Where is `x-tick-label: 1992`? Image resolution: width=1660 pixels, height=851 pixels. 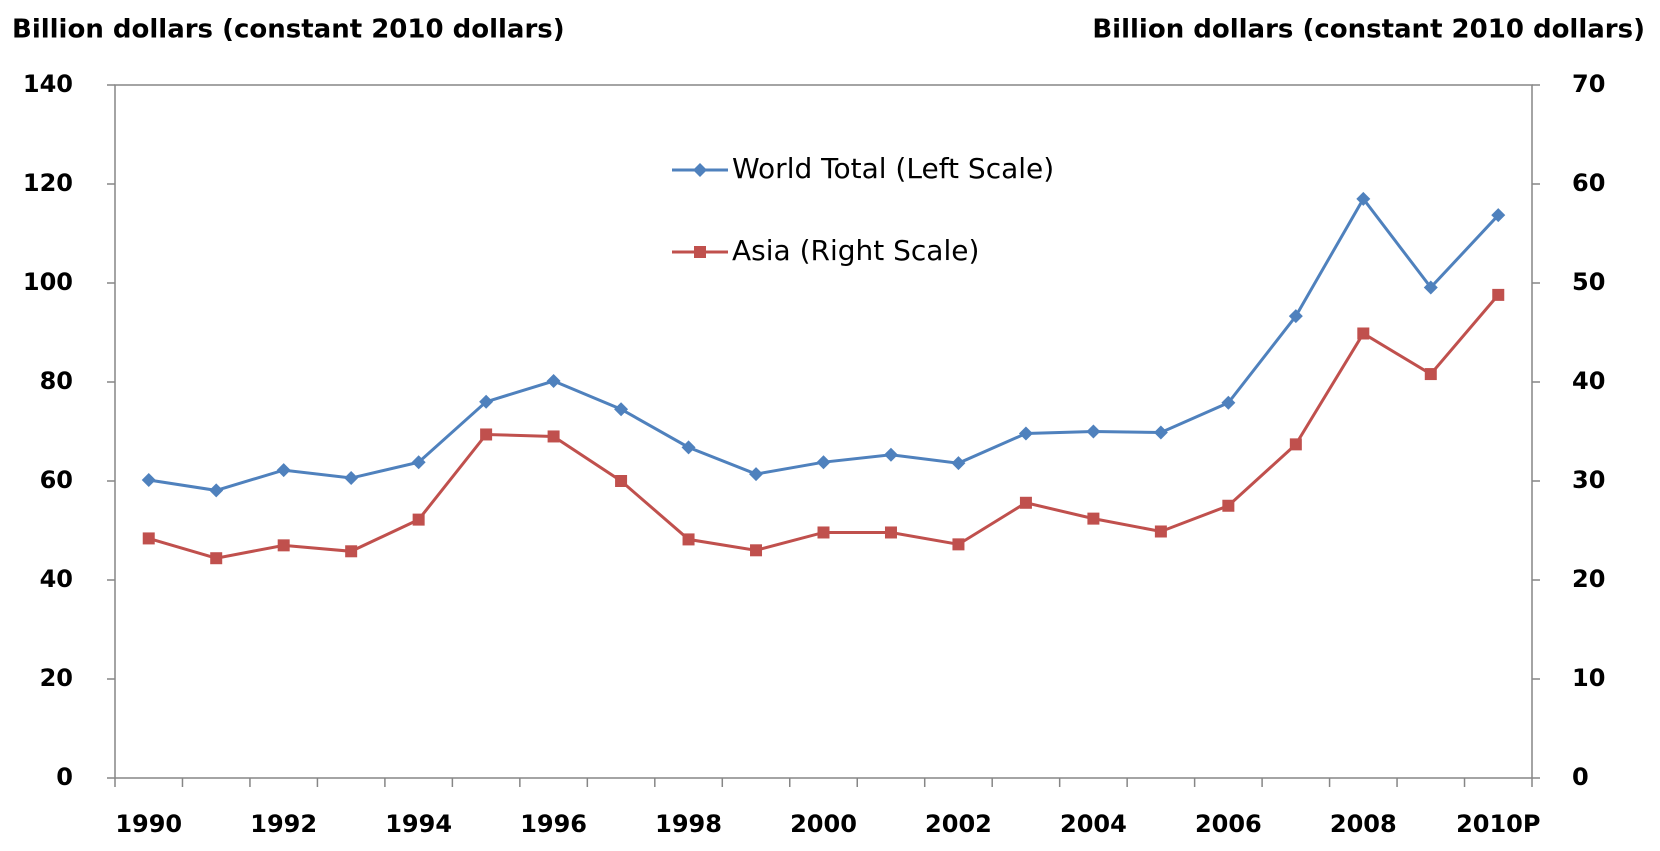 x-tick-label: 1992 is located at coordinates (283, 824).